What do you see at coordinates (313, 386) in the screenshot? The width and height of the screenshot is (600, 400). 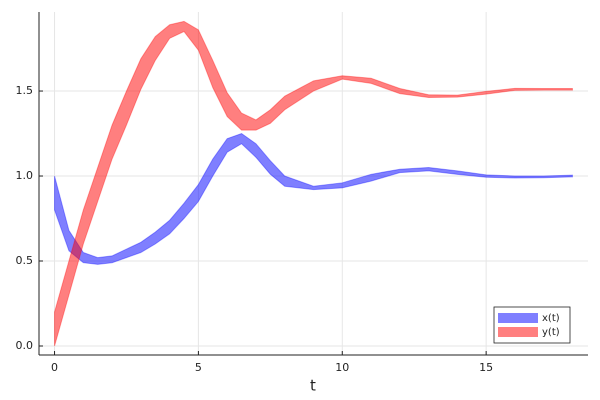 I see `x-axis-label: t` at bounding box center [313, 386].